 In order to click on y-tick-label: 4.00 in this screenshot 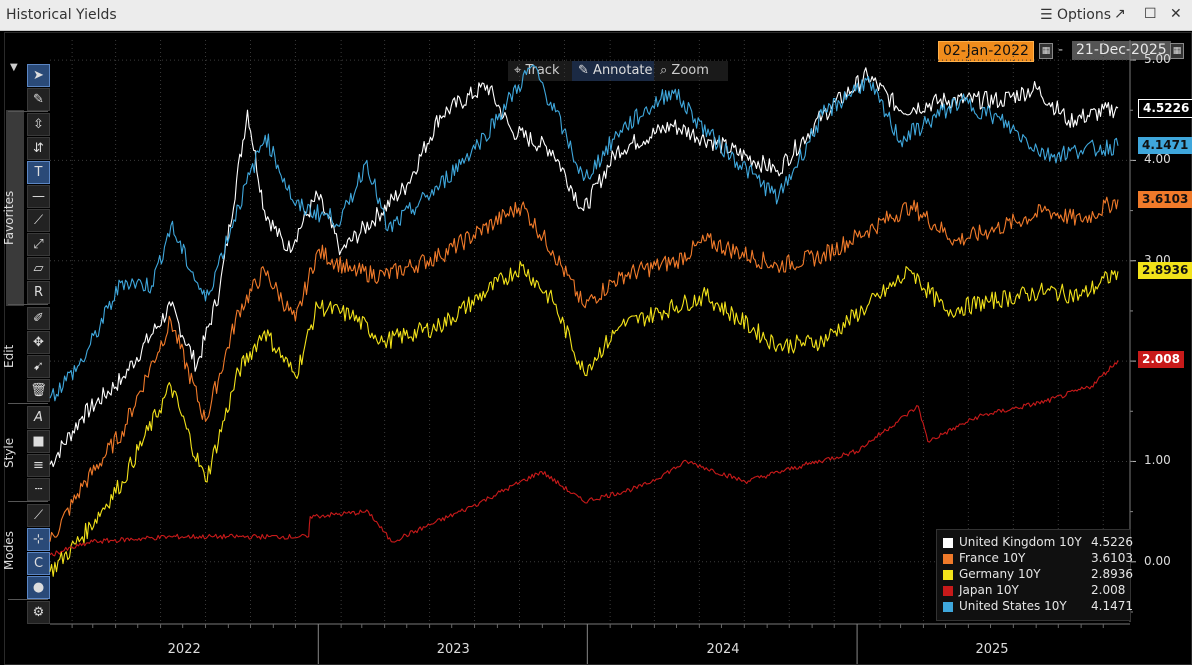, I will do `click(1157, 159)`.